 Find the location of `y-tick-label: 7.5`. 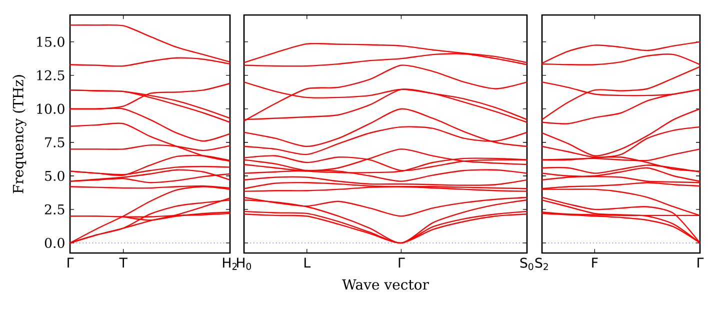

y-tick-label: 7.5 is located at coordinates (54, 142).